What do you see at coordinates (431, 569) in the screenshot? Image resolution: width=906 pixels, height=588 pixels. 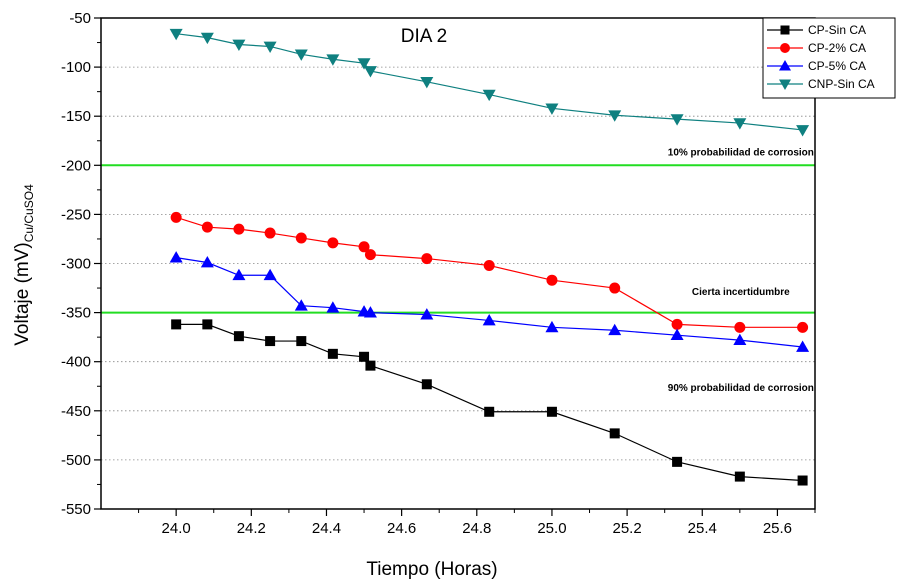 I see `x-axis-title: Tiempo (Horas)` at bounding box center [431, 569].